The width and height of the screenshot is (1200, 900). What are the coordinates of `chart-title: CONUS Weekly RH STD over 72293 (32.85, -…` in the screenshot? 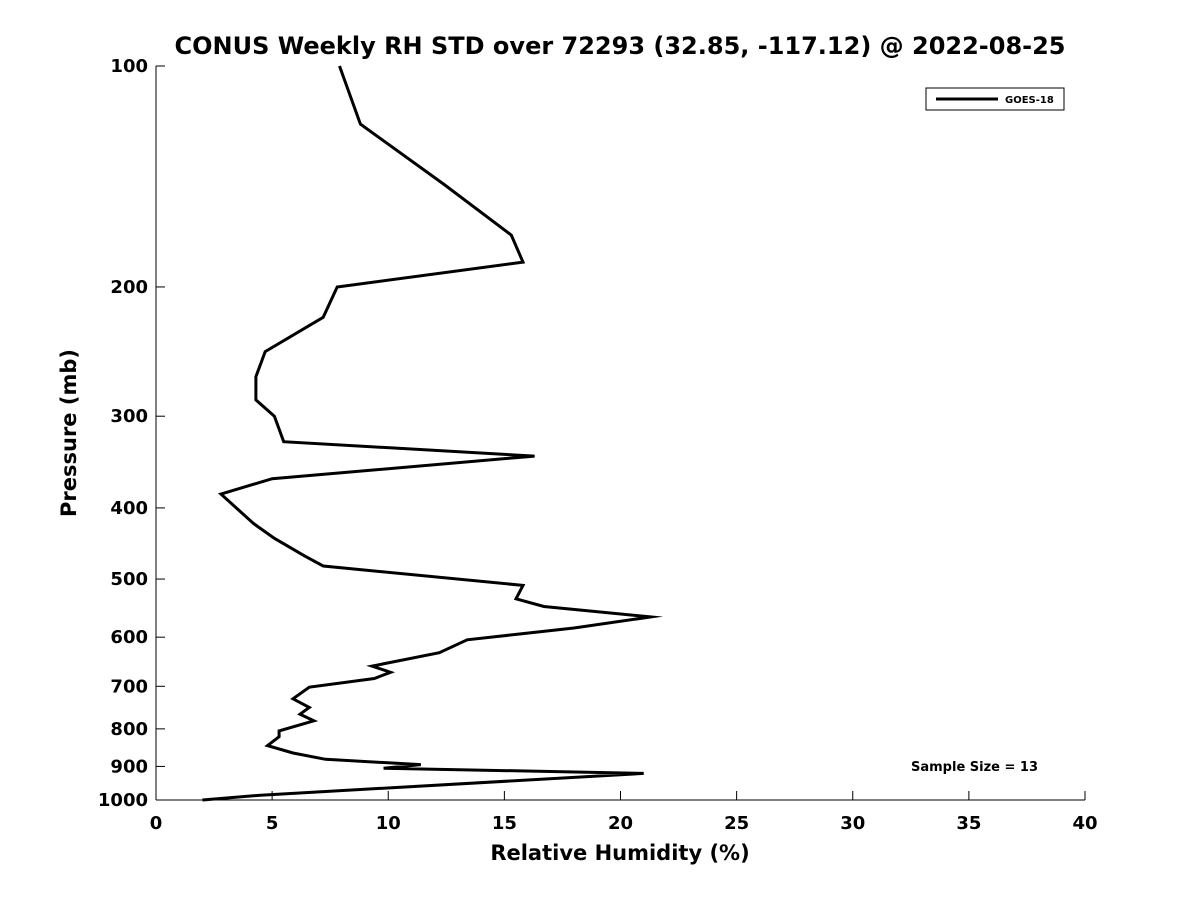 It's located at (619, 46).